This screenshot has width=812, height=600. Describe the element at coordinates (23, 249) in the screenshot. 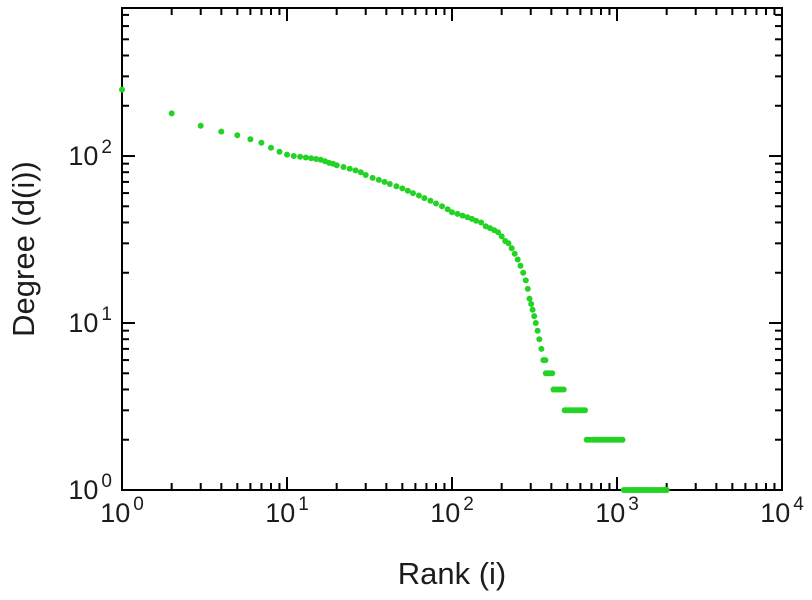

I see `y-axis-title: Degree (d(i))` at that location.